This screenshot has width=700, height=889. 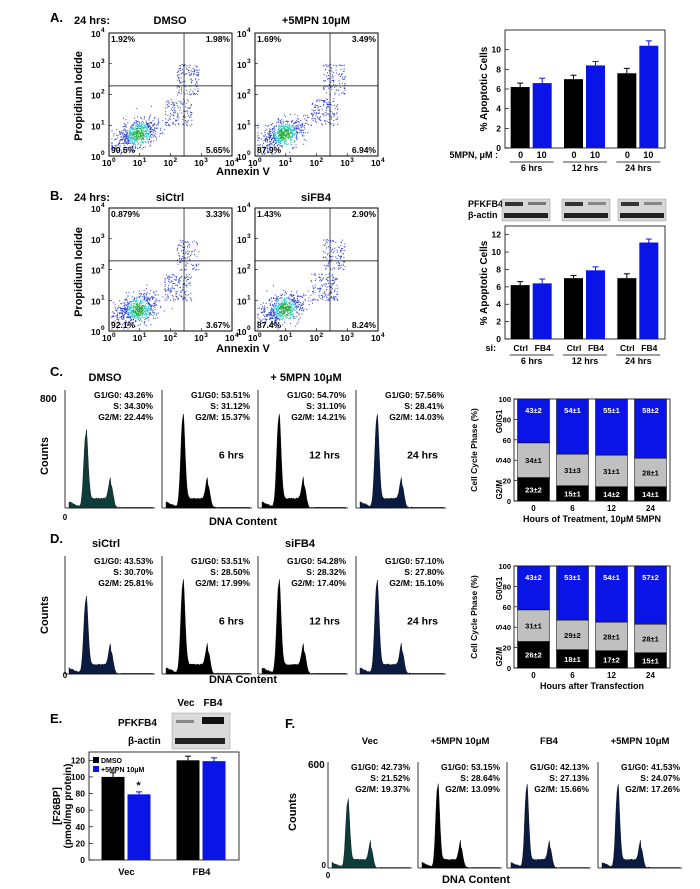 What do you see at coordinates (81, 827) in the screenshot?
I see `y-tick-label: 40` at bounding box center [81, 827].